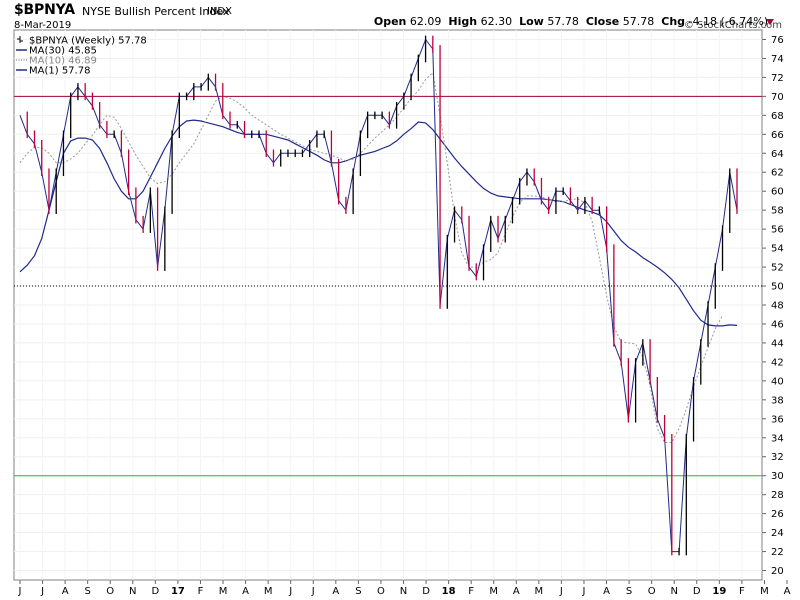  I want to click on legend-label: MA(10) 46.89, so click(63, 61).